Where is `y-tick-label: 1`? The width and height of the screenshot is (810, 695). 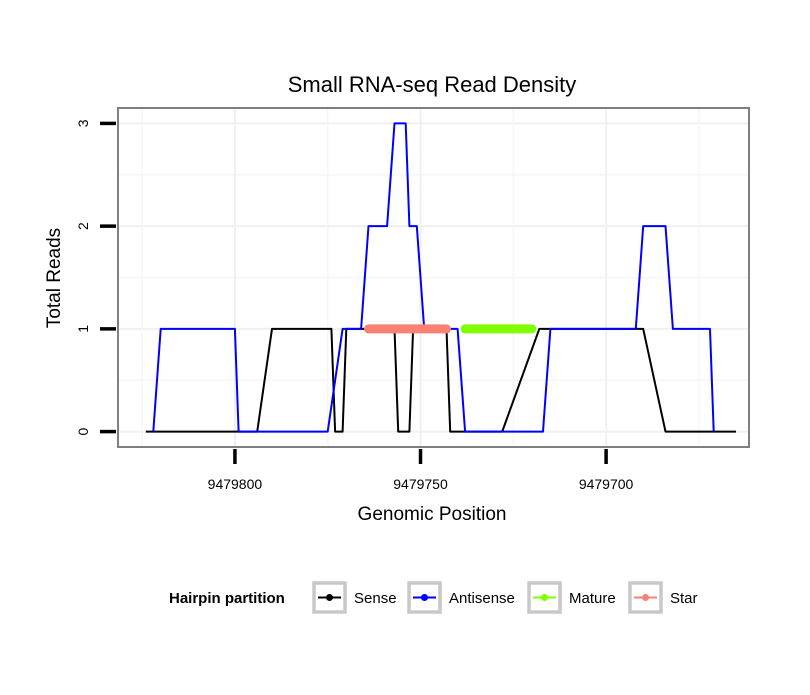
y-tick-label: 1 is located at coordinates (83, 329).